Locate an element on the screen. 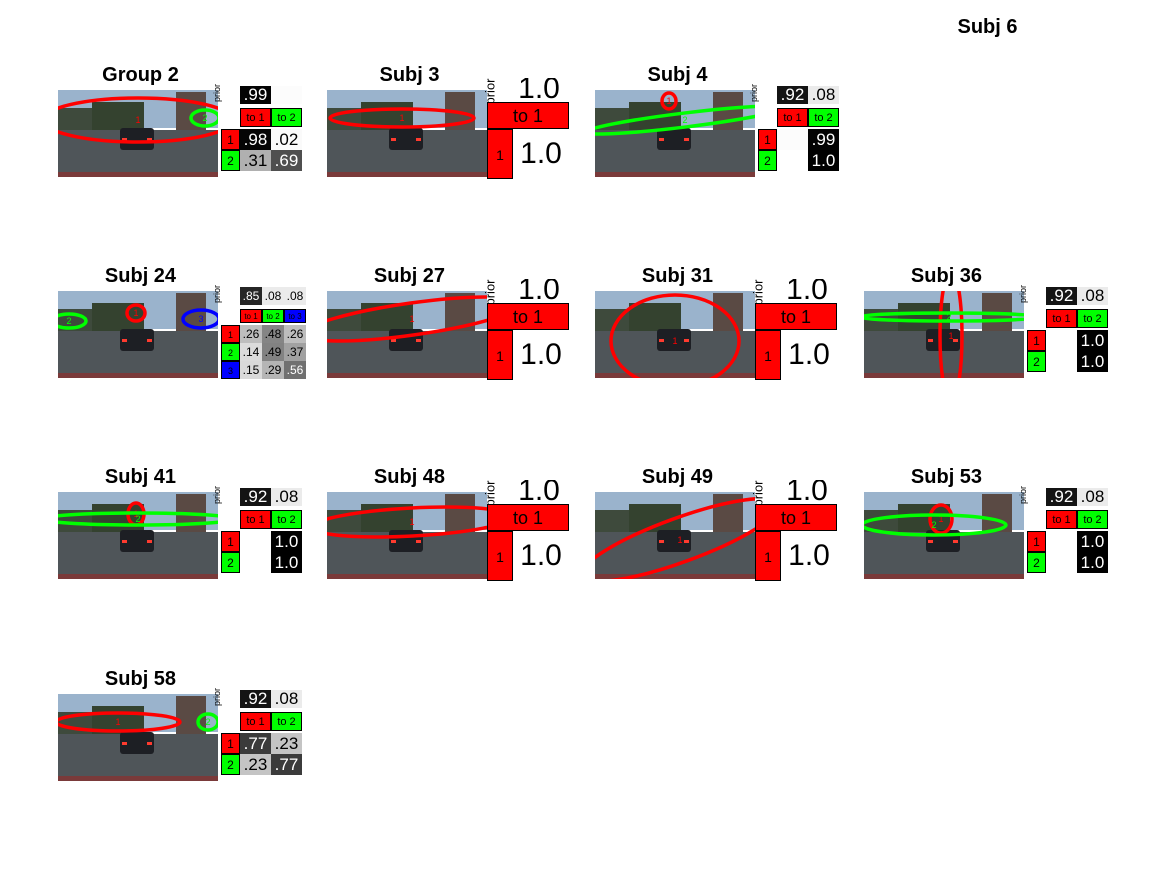 This screenshot has height=875, width=1167. cluster-3-ellipse is located at coordinates (199, 319).